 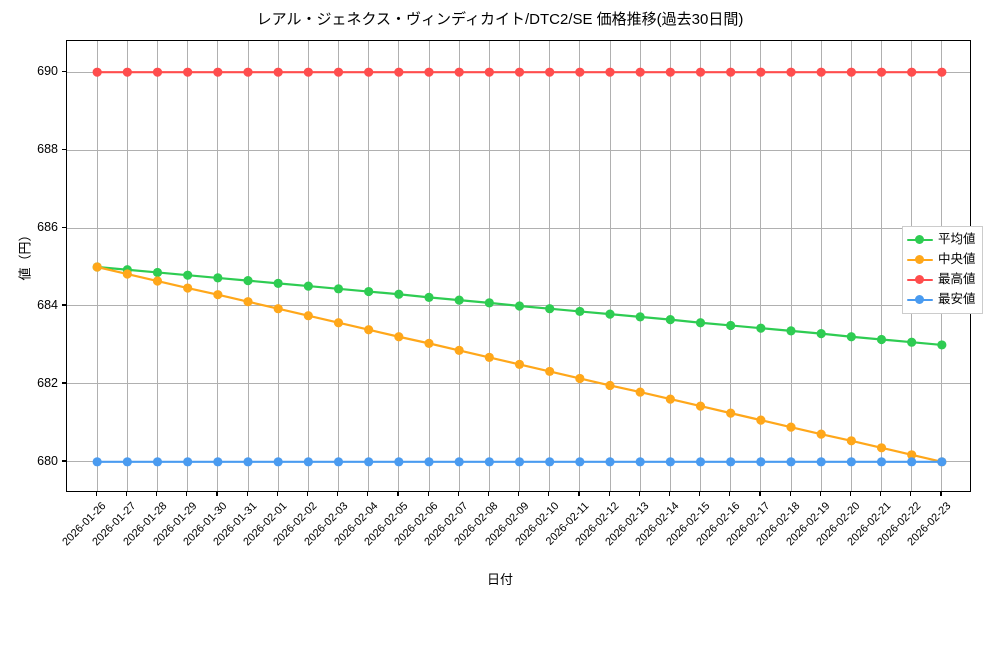 I want to click on y-axis-tick-labels: 680 682 684 686 688 690, so click(x=51, y=266).